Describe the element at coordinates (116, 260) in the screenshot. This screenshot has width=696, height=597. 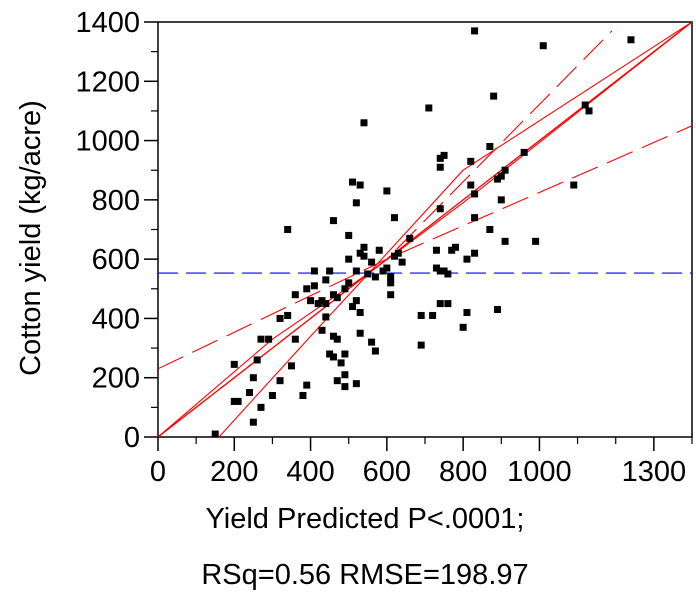
I see `y-tick-label: 600` at that location.